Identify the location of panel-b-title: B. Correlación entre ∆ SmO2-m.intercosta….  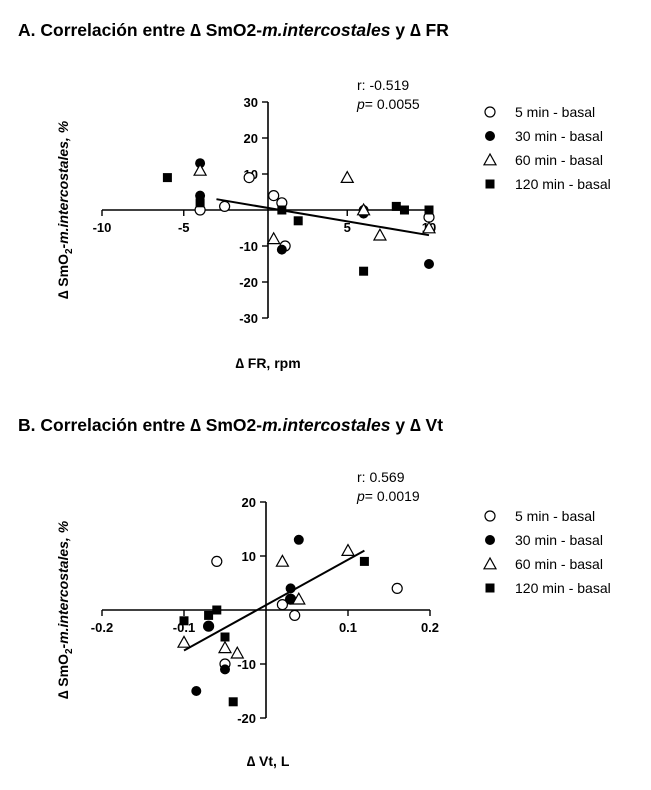
(230, 425).